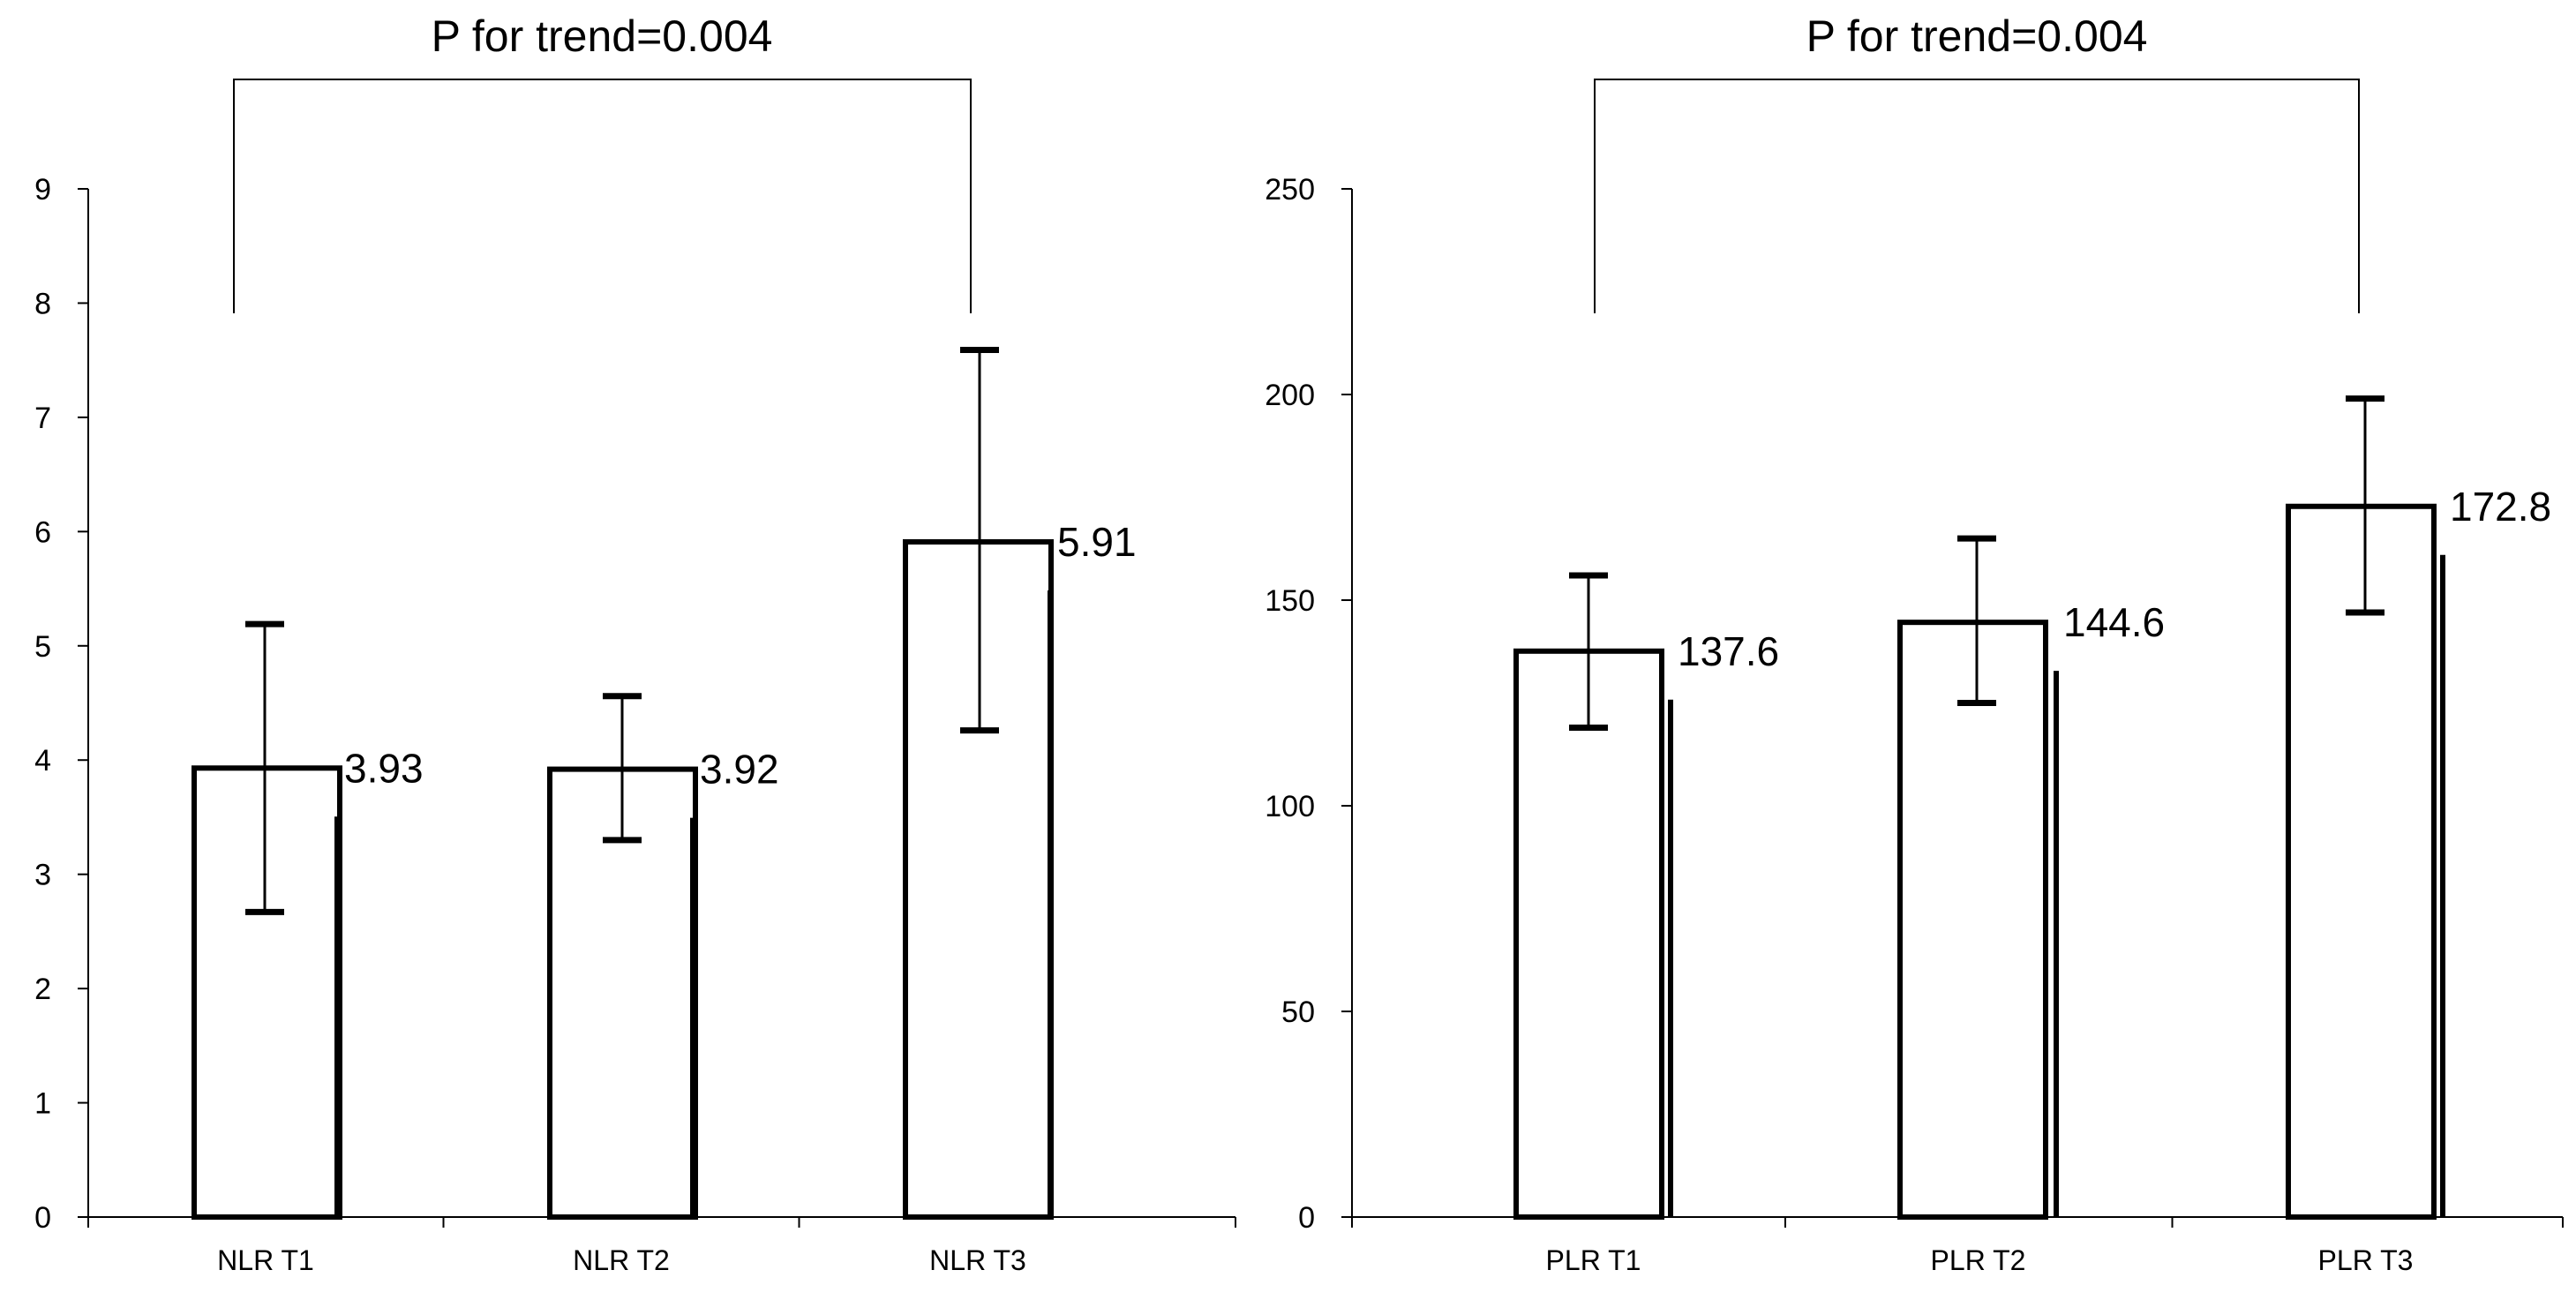 Image resolution: width=2576 pixels, height=1300 pixels. What do you see at coordinates (602, 36) in the screenshot?
I see `nlr-trend-label: P for trend=0.004` at bounding box center [602, 36].